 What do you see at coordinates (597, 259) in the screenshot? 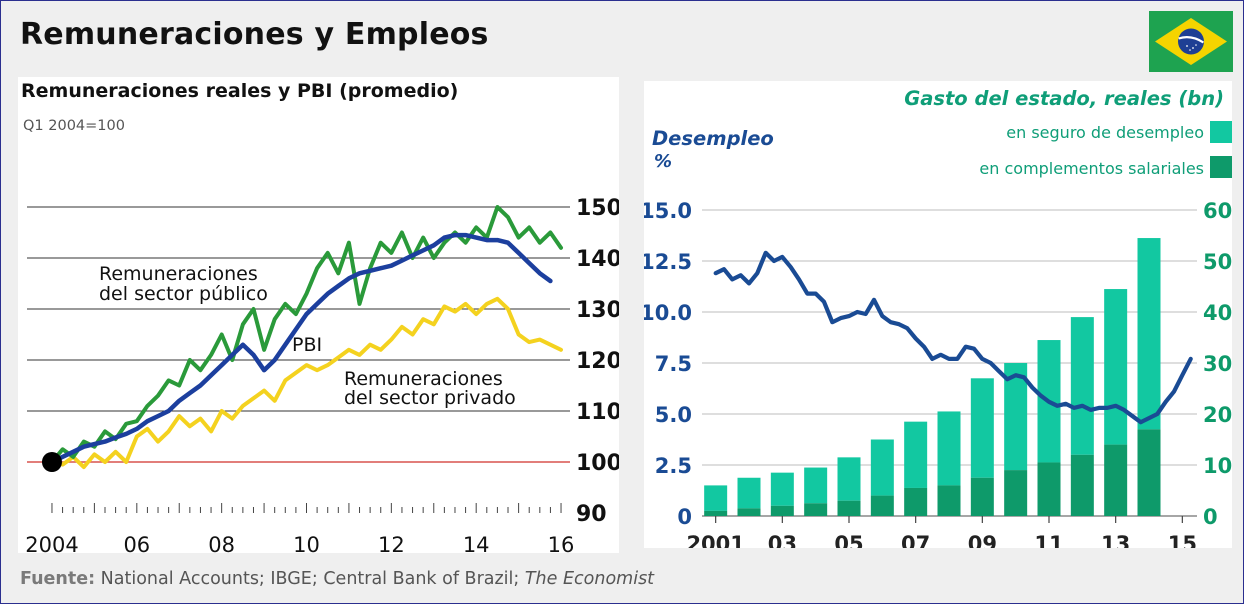
I see `left-y-tick-label: 140` at bounding box center [597, 259].